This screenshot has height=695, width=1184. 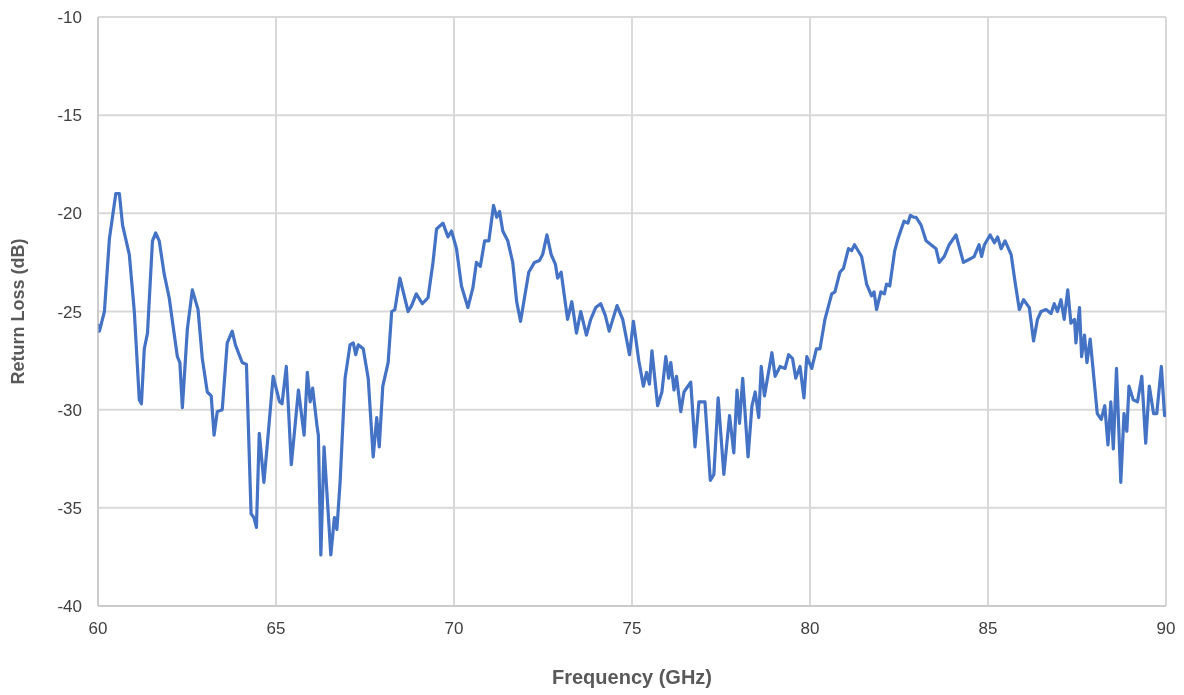 I want to click on x-tick-label: 70, so click(x=454, y=629).